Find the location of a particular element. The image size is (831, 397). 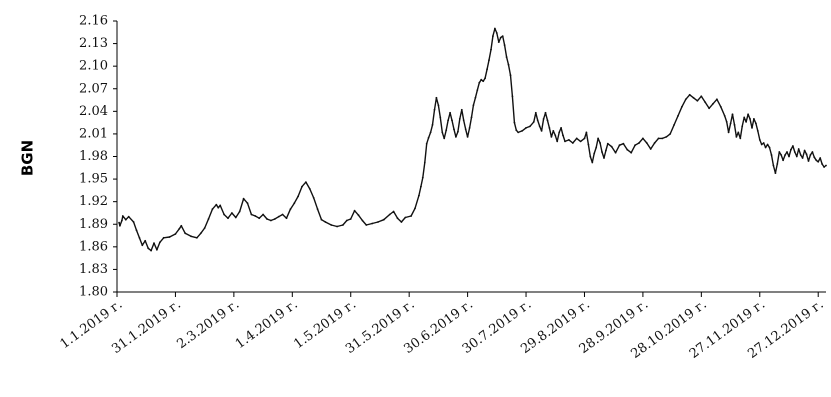

y-tick-label: 1.89 is located at coordinates (93, 224).